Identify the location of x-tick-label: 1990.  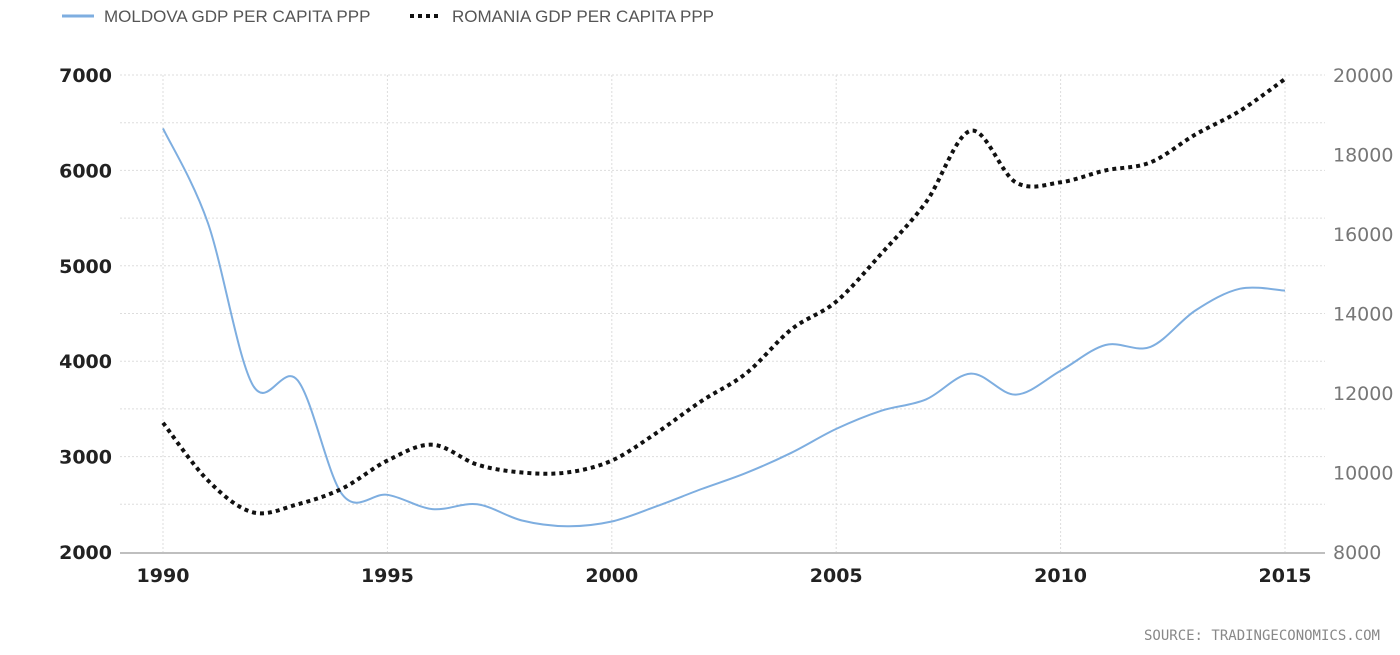
(163, 576).